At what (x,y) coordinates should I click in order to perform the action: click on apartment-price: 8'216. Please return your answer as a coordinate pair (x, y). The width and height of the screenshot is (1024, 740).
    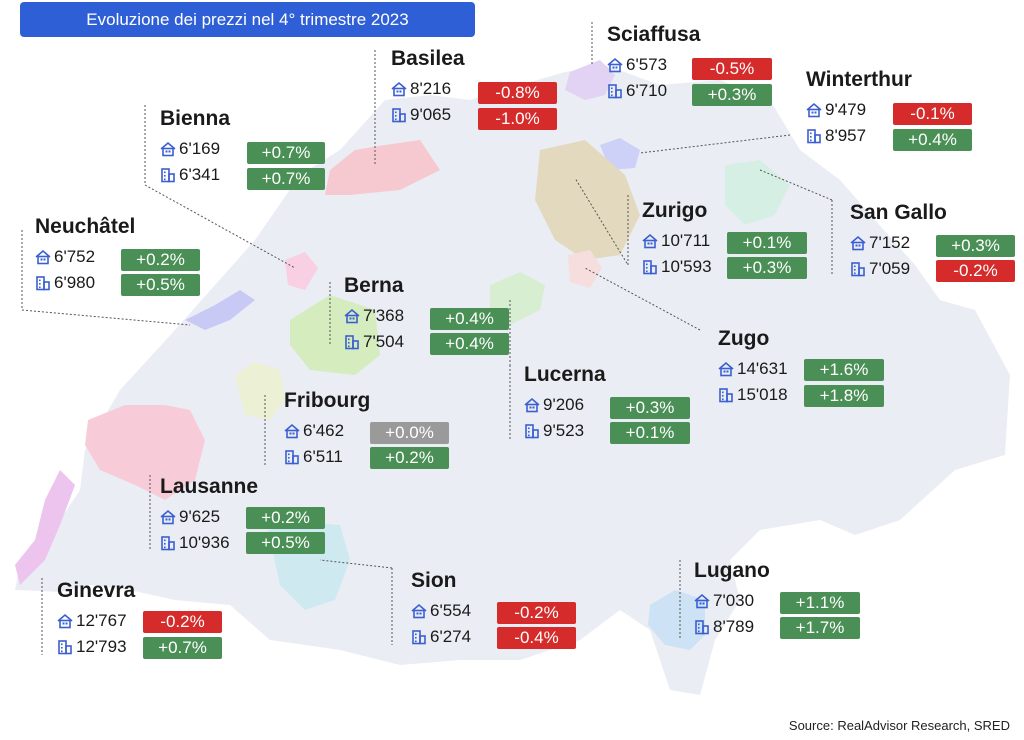
    Looking at the image, I should click on (431, 88).